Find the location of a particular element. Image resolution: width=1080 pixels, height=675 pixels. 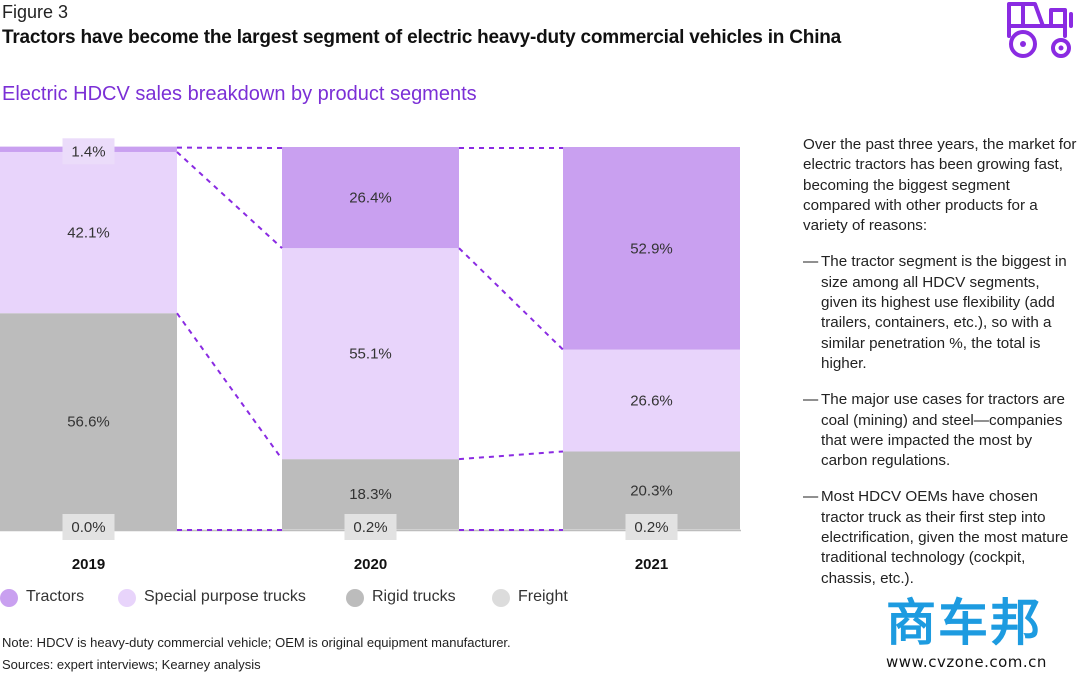

watermark-url: www.cvzone.com.cn is located at coordinates (966, 662).